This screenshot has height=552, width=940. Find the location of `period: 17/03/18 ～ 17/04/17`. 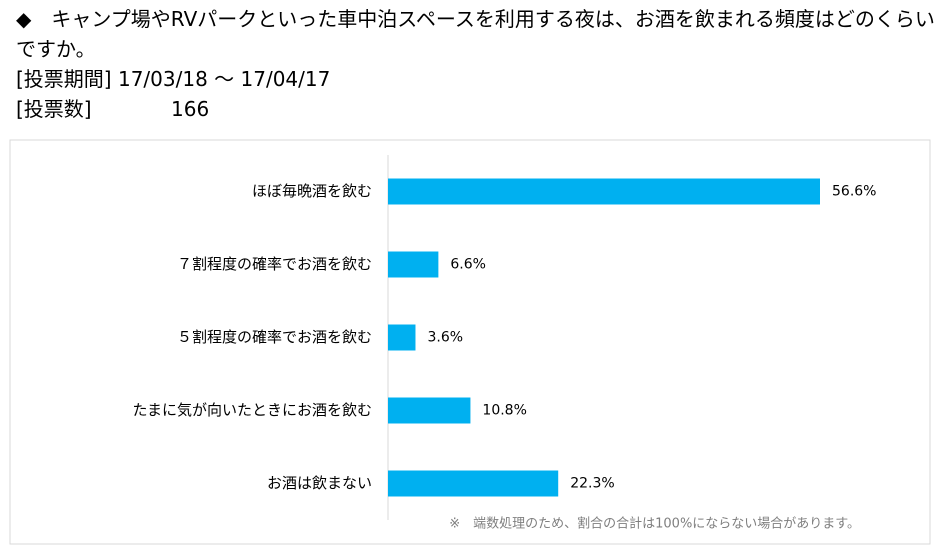

period: 17/03/18 ～ 17/04/17 is located at coordinates (224, 79).